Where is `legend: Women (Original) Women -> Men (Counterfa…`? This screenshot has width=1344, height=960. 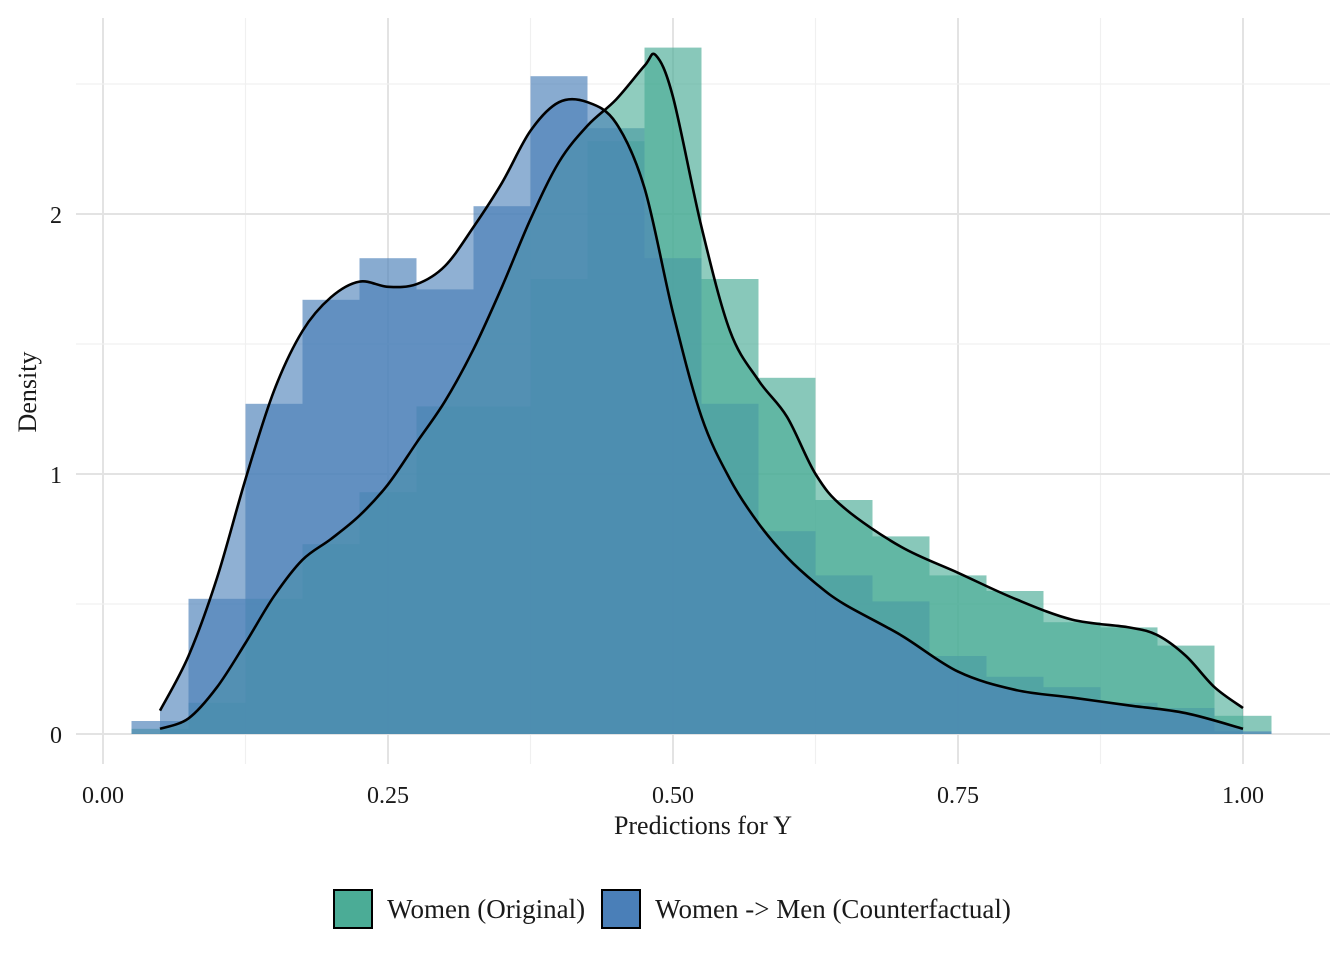
legend: Women (Original) Women -> Men (Counterfa… is located at coordinates (672, 909).